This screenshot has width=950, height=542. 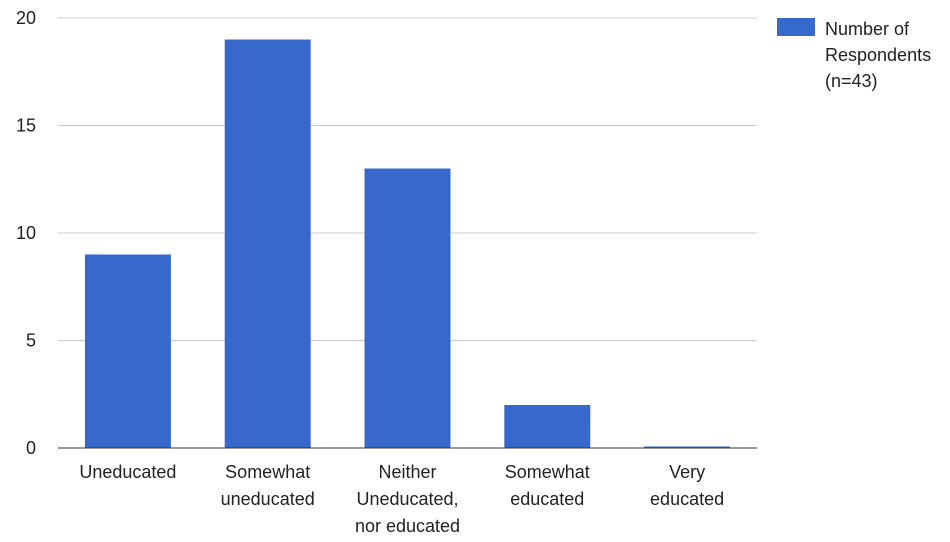 What do you see at coordinates (687, 485) in the screenshot?
I see `x-category-label: Very educated` at bounding box center [687, 485].